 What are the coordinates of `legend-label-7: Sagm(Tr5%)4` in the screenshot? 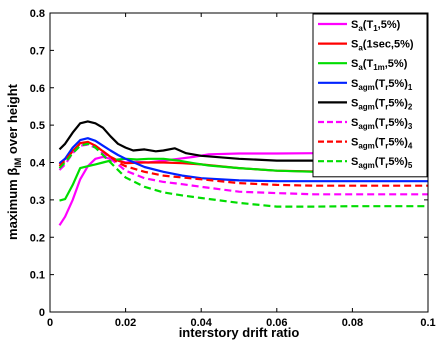 It's located at (382, 144).